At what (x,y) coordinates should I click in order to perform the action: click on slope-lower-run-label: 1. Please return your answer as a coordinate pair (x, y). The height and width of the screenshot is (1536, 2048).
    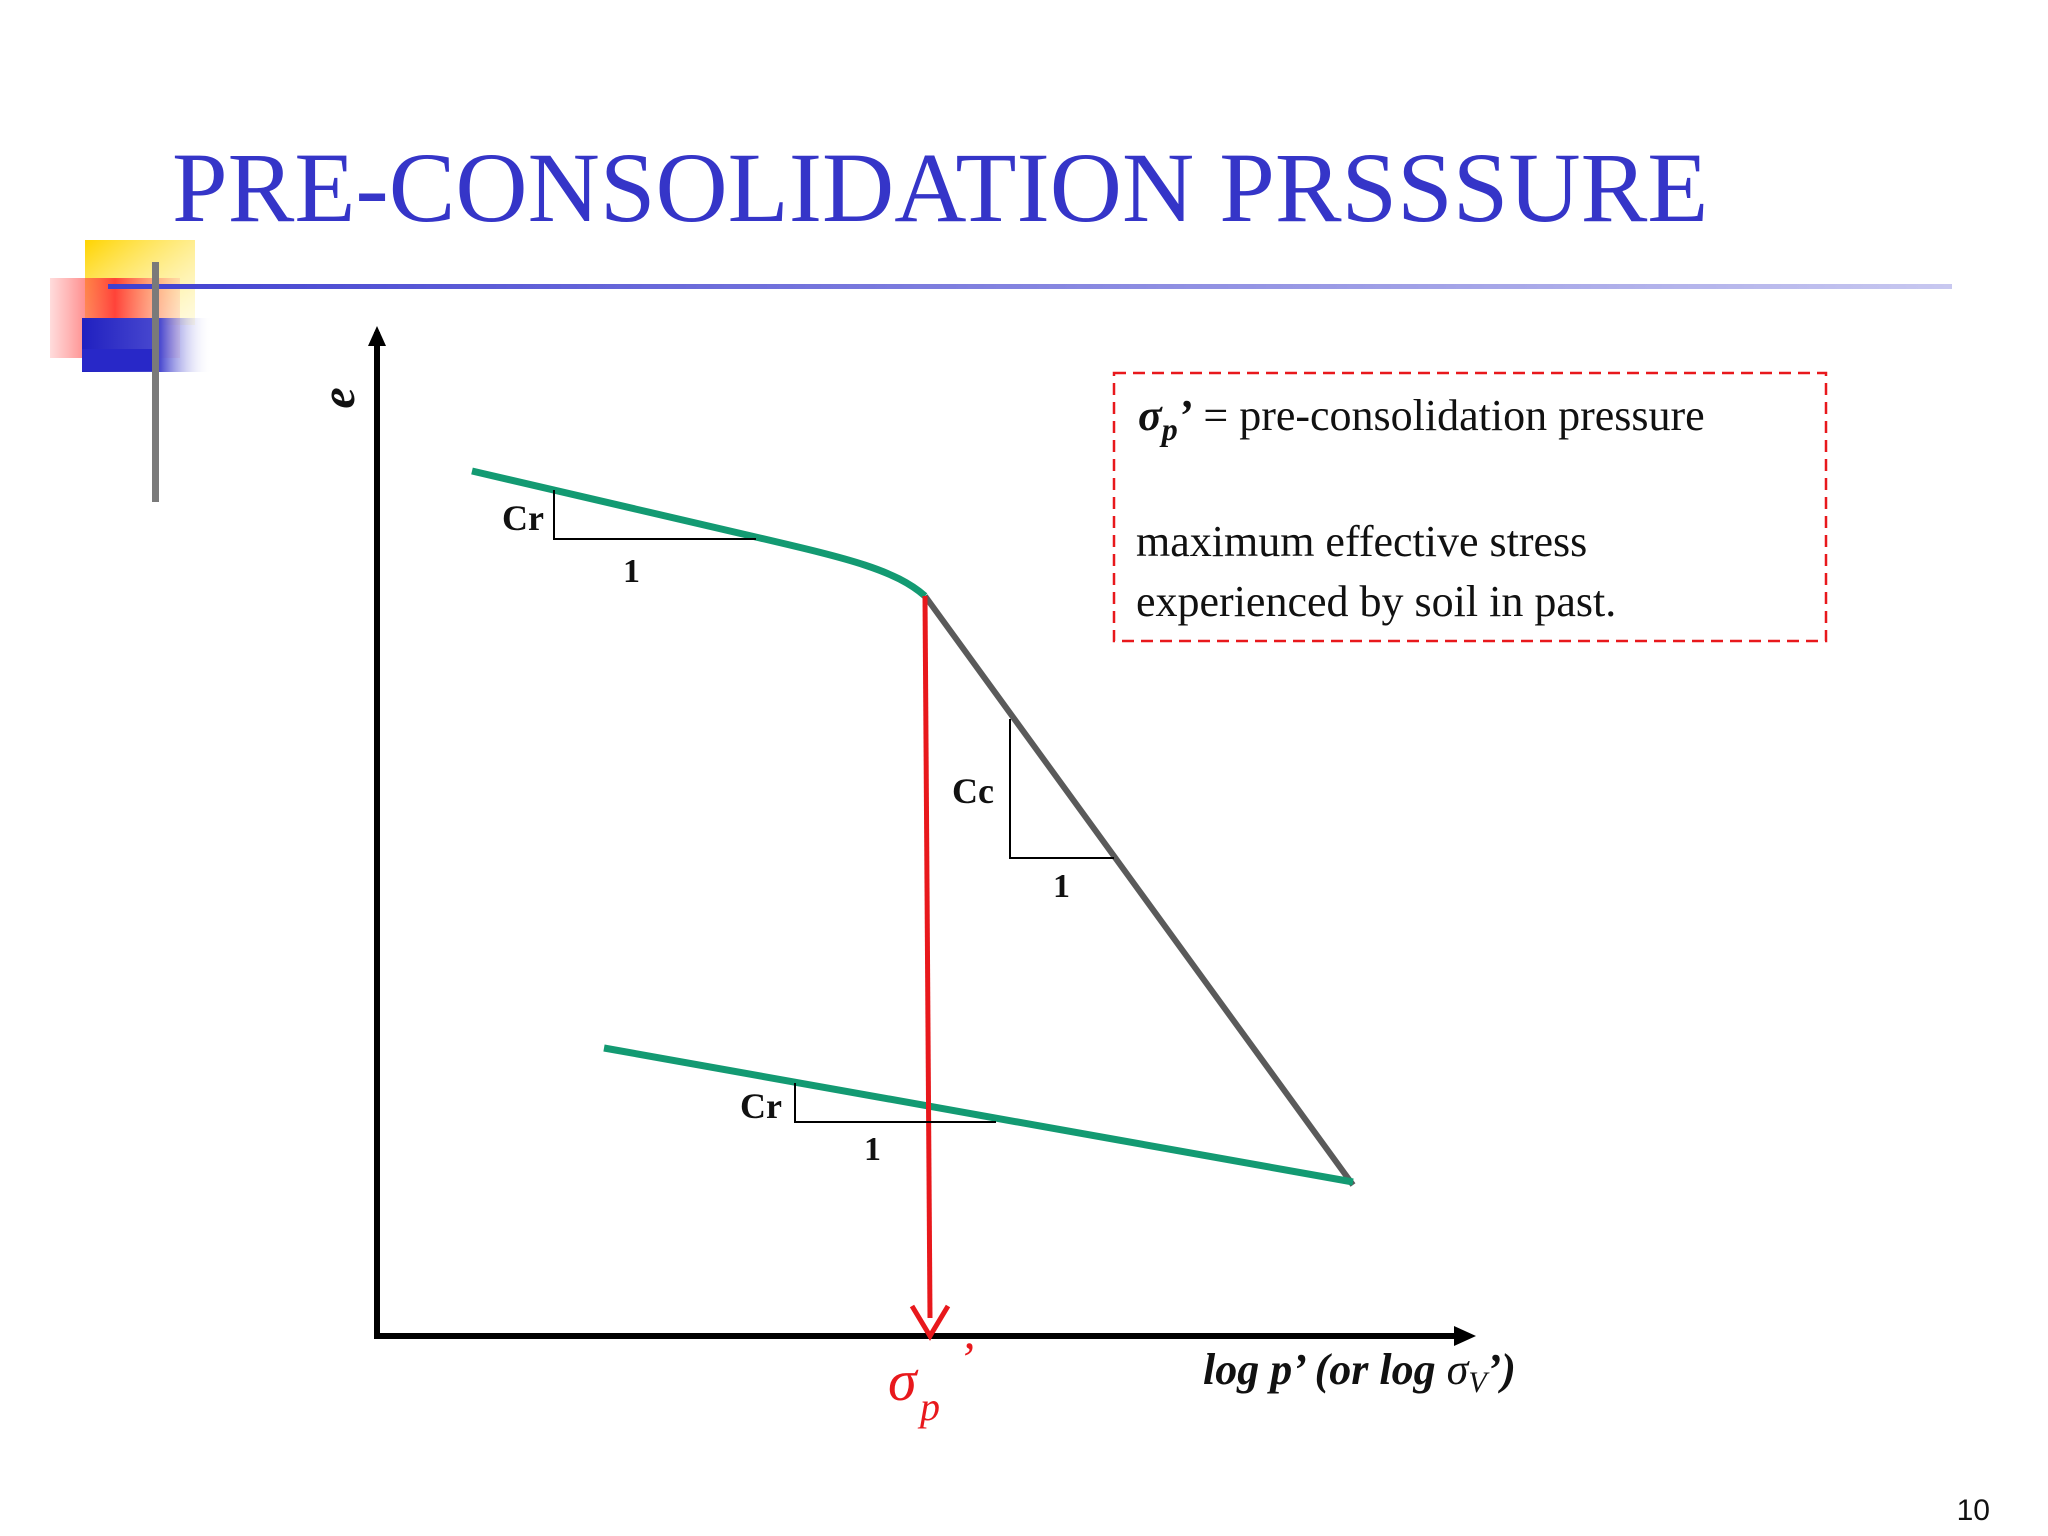
    Looking at the image, I should click on (872, 1149).